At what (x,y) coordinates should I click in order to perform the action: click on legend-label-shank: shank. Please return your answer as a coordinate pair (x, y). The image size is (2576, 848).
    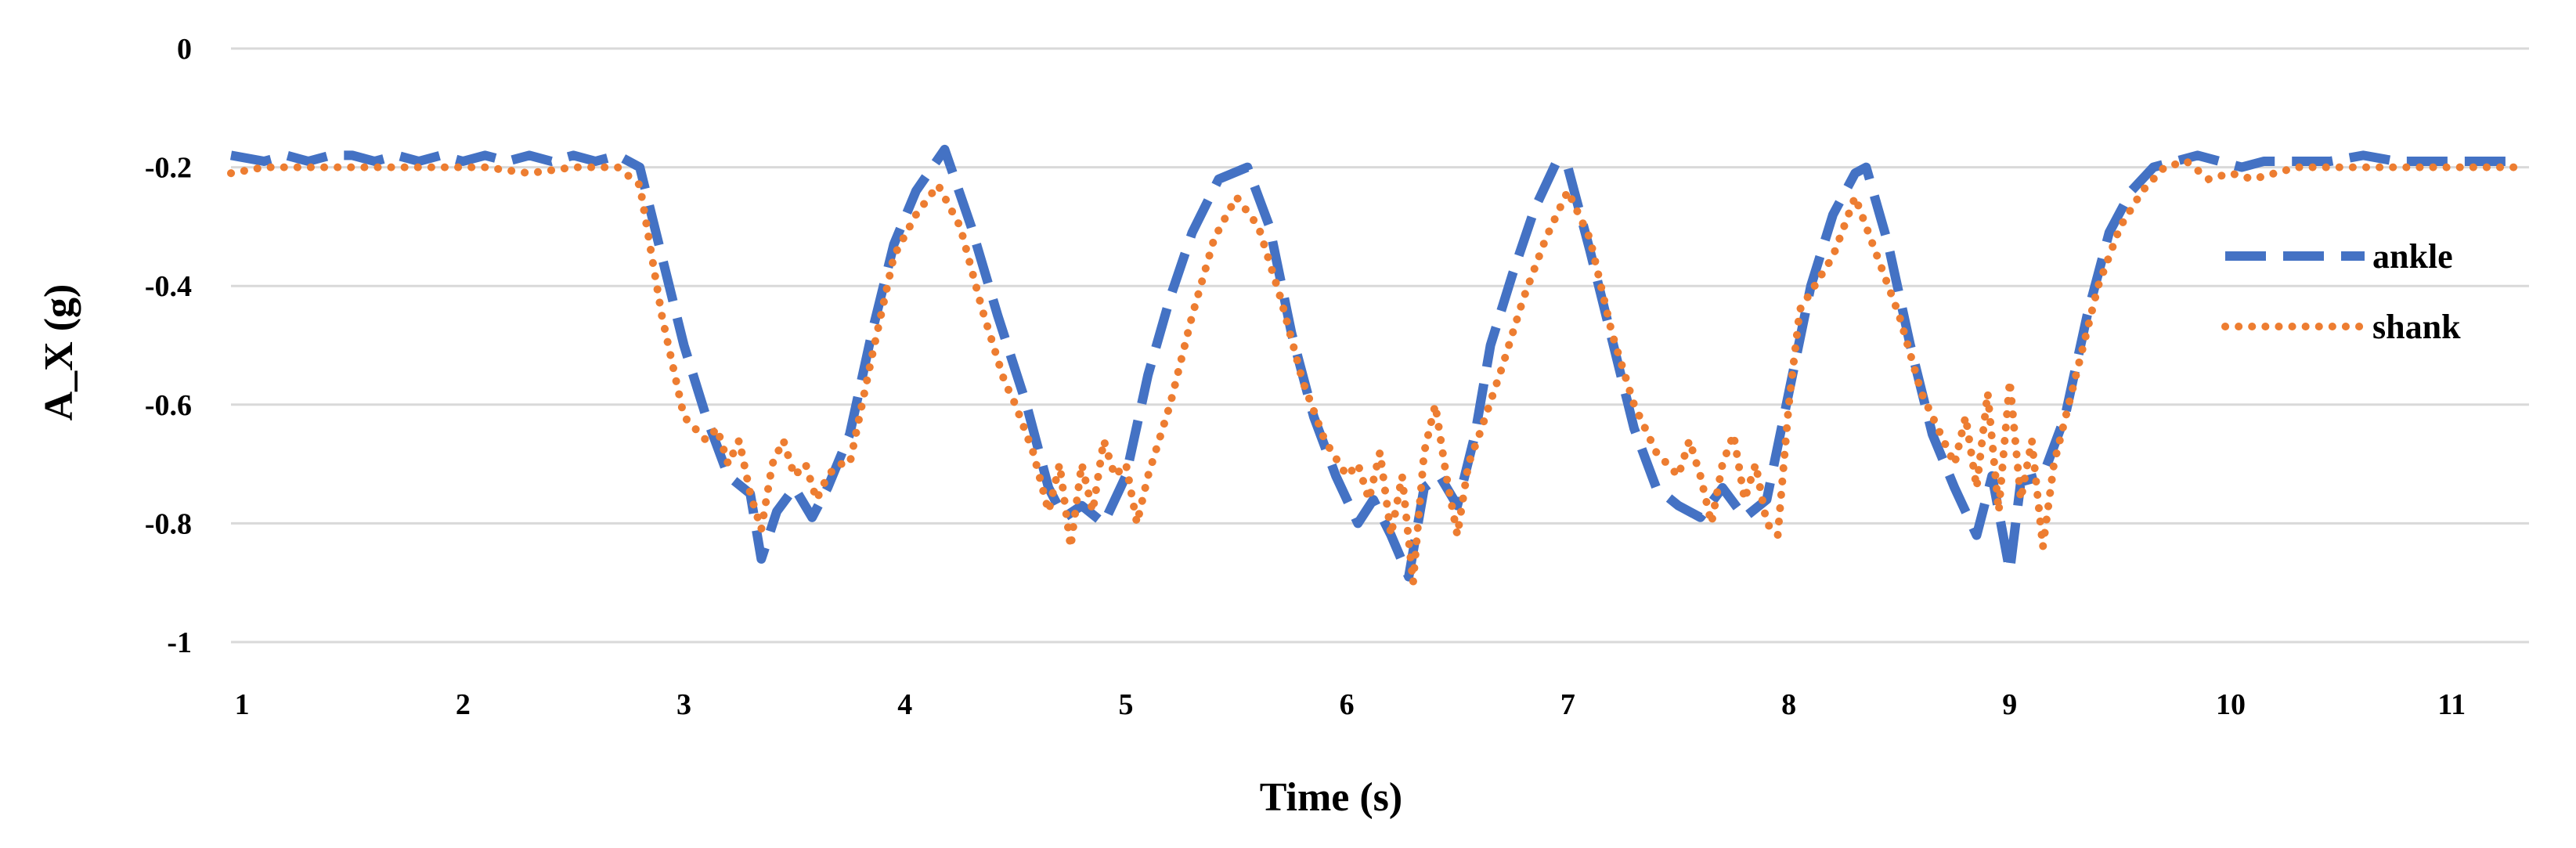
    Looking at the image, I should click on (2416, 327).